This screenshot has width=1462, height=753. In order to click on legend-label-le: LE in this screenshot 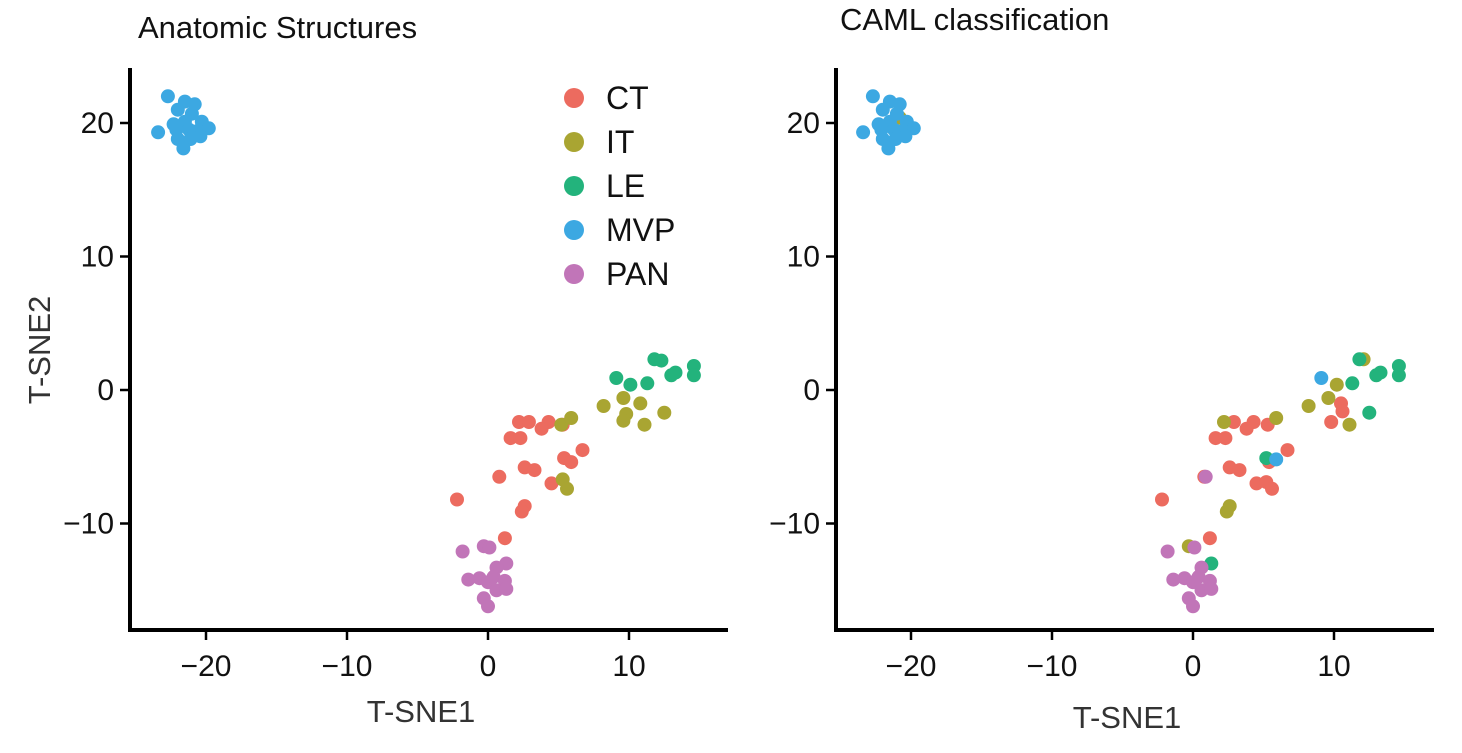, I will do `click(625, 186)`.